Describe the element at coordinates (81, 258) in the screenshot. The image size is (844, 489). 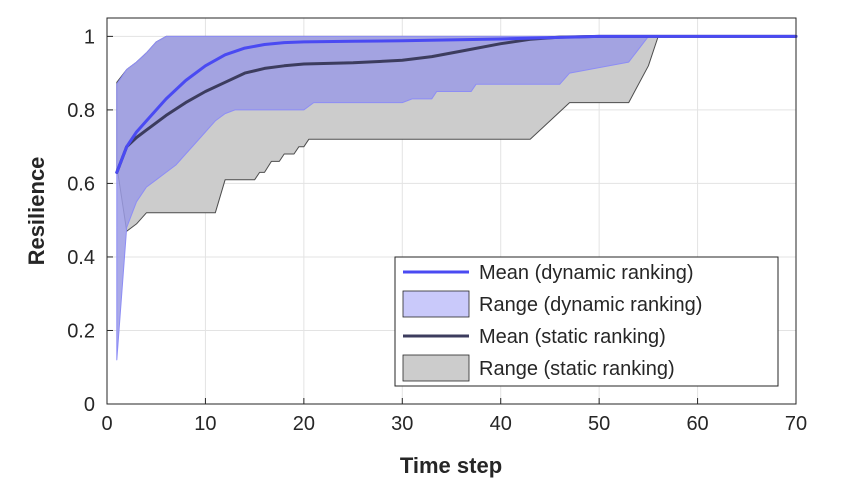
I see `y-tick-label: 0.4` at that location.